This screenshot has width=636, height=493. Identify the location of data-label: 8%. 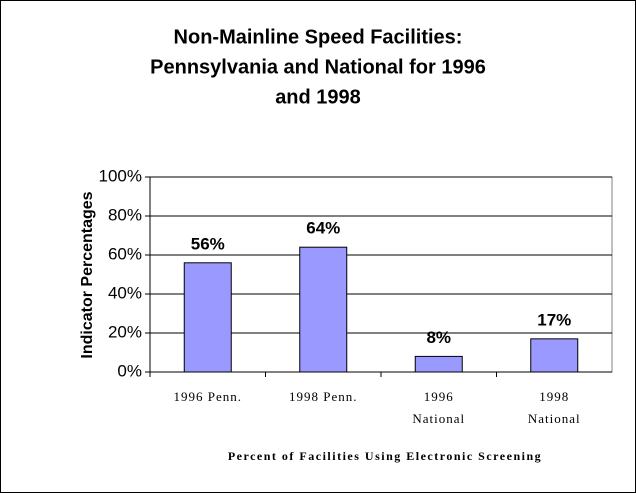
(438, 337).